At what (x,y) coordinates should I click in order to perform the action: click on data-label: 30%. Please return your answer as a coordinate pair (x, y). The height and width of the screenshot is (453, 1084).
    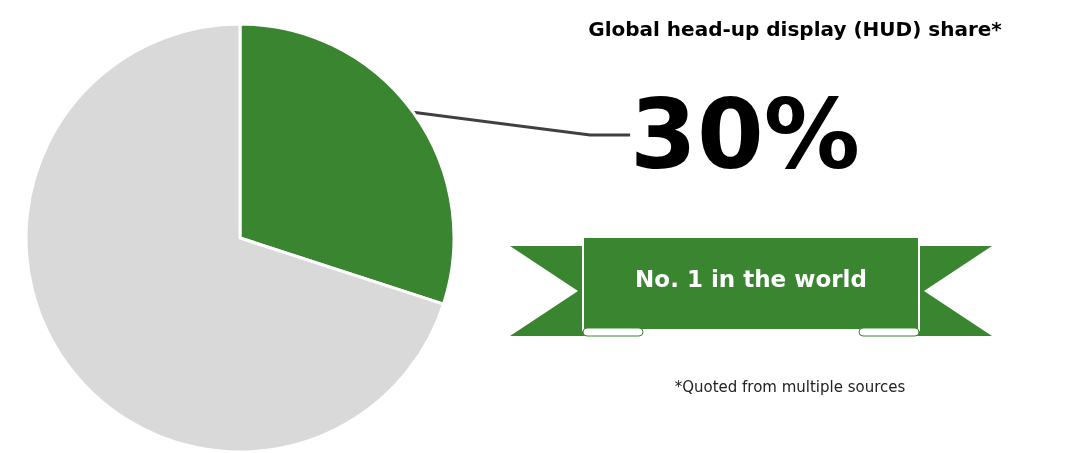
    Looking at the image, I should click on (745, 135).